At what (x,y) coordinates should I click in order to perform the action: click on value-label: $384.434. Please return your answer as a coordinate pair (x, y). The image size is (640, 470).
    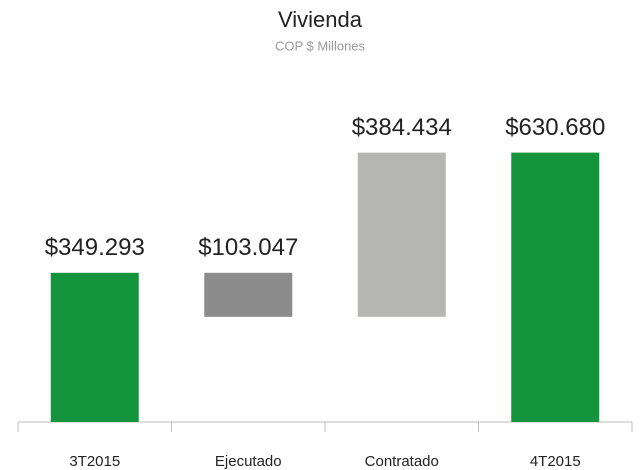
    Looking at the image, I should click on (402, 127).